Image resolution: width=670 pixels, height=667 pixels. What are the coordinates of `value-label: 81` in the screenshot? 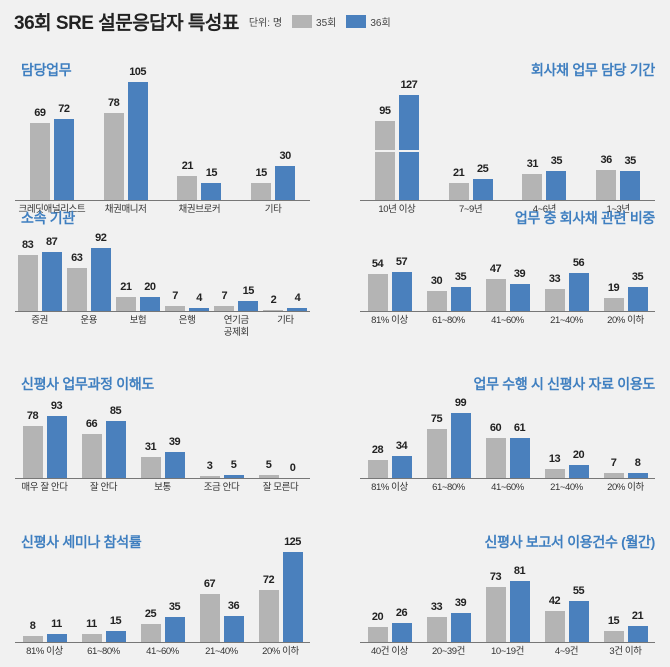 It's located at (519, 571).